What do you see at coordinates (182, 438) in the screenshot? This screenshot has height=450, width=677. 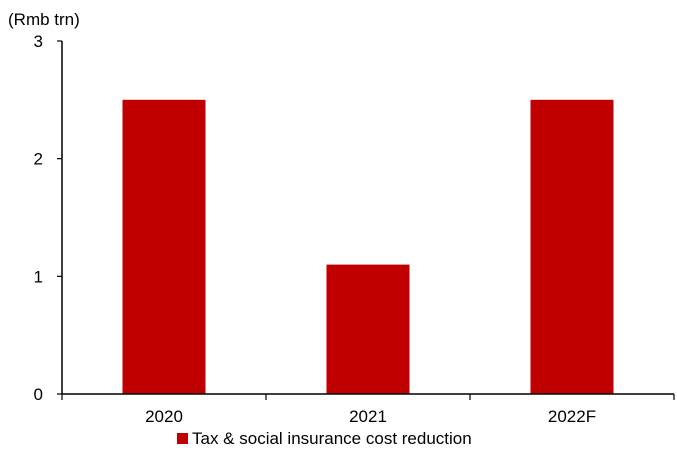 I see `legend-swatch` at bounding box center [182, 438].